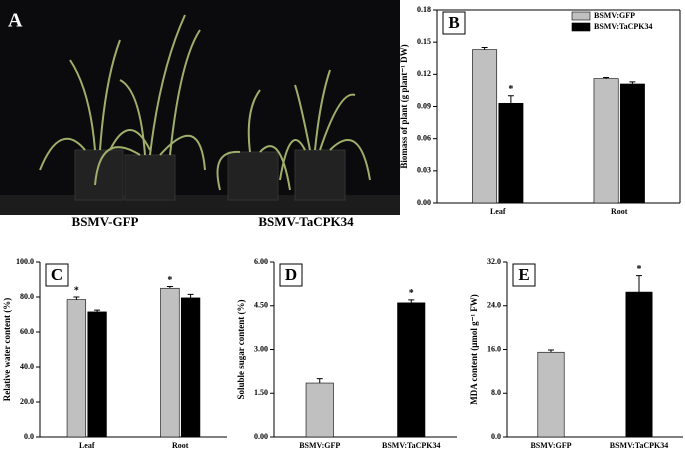  I want to click on pots, so click(210, 175).